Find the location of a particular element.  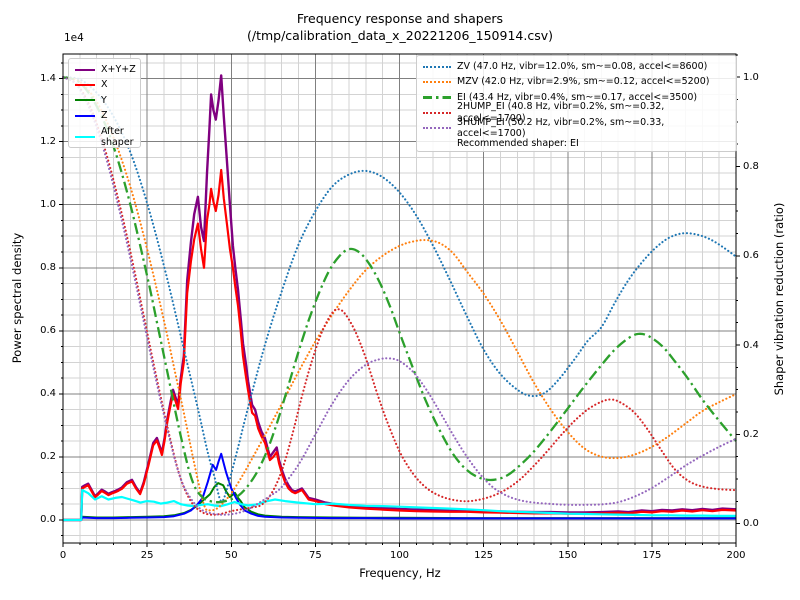

y-left-tick-label: 1.4 is located at coordinates (48, 79).